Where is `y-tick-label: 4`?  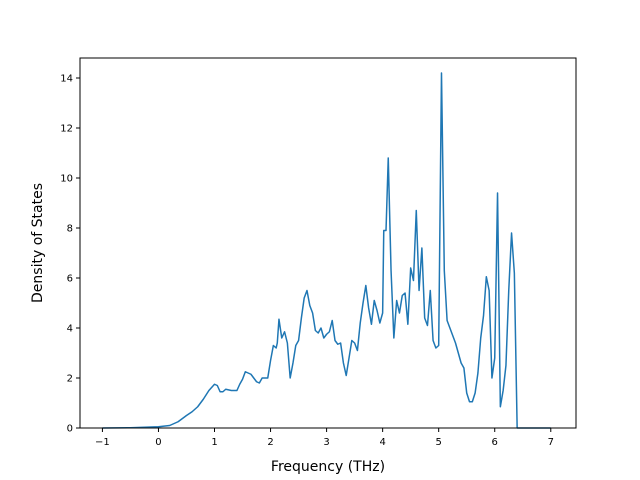
y-tick-label: 4 is located at coordinates (70, 329).